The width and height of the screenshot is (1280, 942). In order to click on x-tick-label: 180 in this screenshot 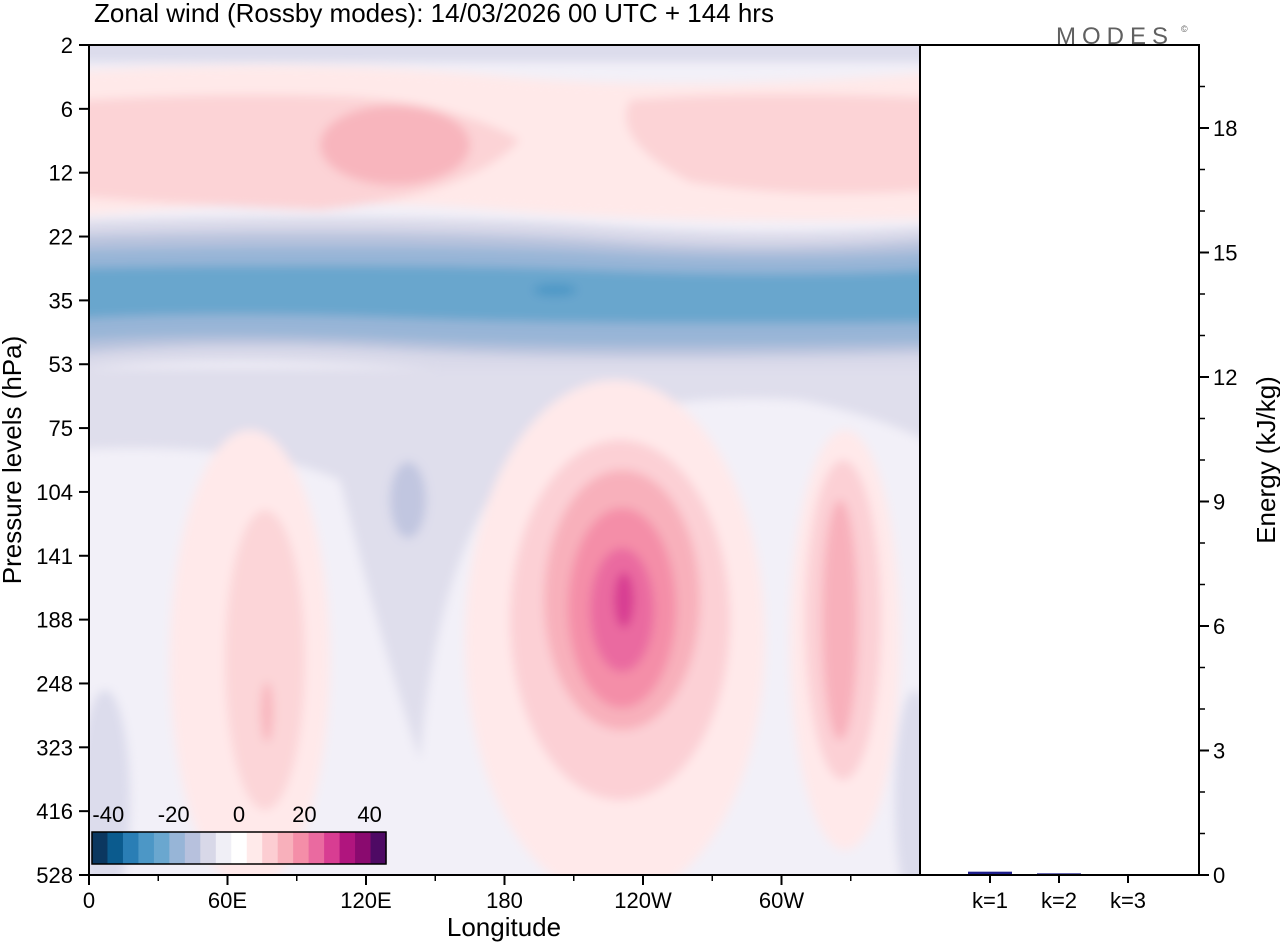, I will do `click(504, 900)`.